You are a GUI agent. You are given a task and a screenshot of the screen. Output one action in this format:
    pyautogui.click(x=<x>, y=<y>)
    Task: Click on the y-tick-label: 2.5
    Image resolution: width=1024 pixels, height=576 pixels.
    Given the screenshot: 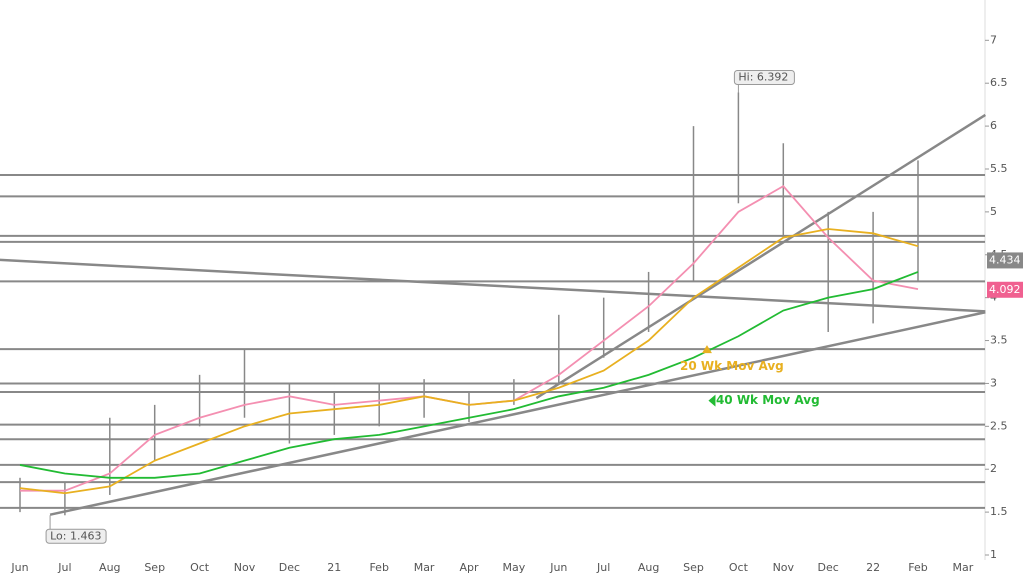 What is the action you would take?
    pyautogui.click(x=999, y=425)
    